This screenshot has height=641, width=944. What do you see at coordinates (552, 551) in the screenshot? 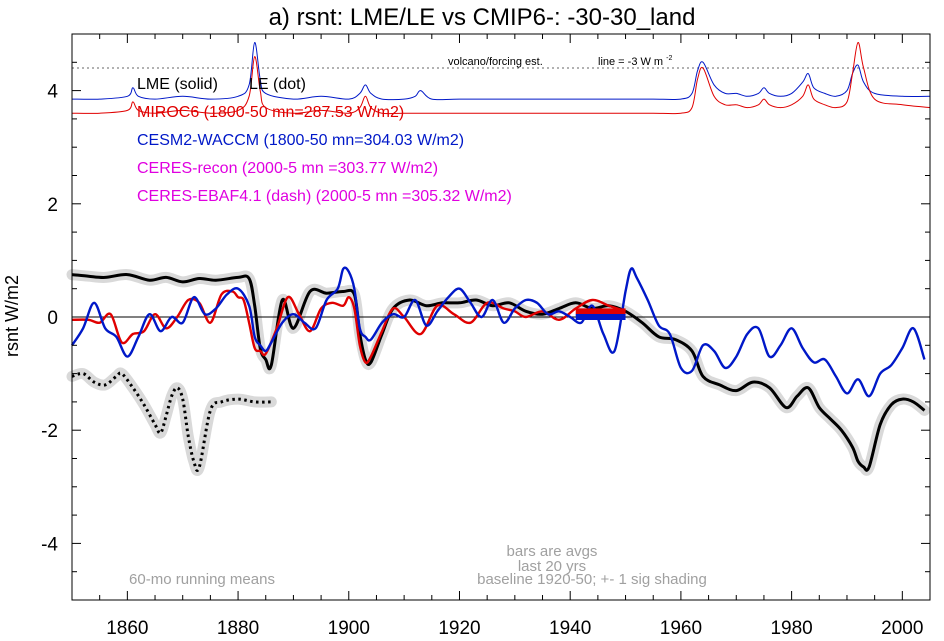
I see `annotation-bars-1: bars are avgs` at bounding box center [552, 551].